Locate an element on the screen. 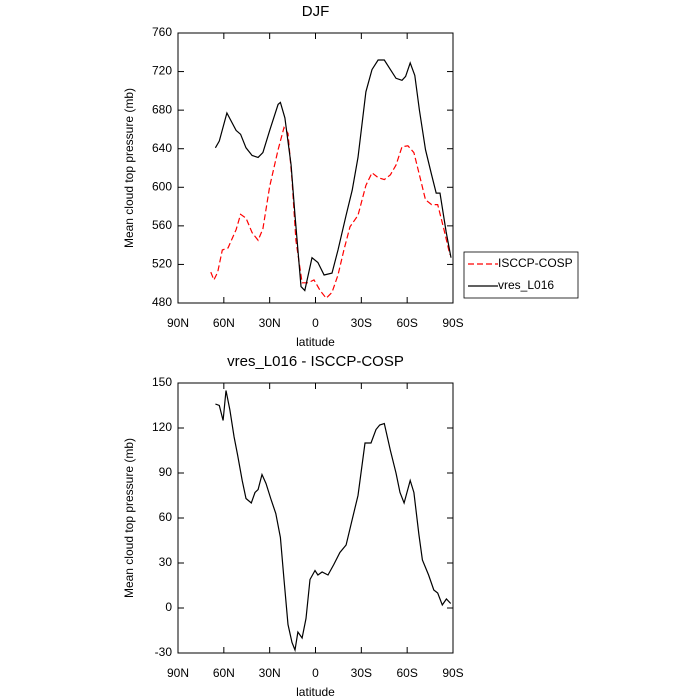 The image size is (700, 700). y-tick-label: 30 is located at coordinates (166, 562).